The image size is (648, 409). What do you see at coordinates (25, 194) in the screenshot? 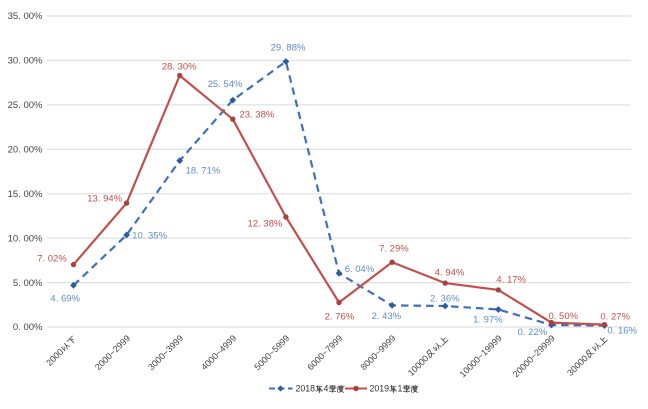
I see `svg-text: 15. 00%` at bounding box center [25, 194].